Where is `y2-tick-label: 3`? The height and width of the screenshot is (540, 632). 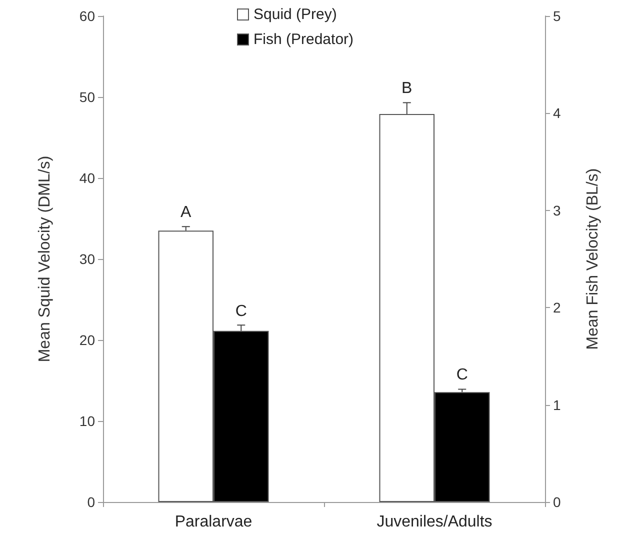
y2-tick-label: 3 is located at coordinates (557, 210).